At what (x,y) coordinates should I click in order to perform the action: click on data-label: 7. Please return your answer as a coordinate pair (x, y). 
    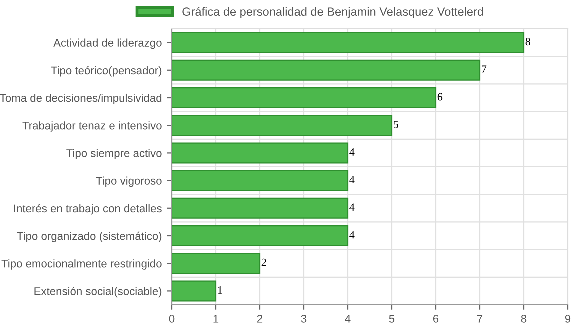
    Looking at the image, I should click on (484, 70).